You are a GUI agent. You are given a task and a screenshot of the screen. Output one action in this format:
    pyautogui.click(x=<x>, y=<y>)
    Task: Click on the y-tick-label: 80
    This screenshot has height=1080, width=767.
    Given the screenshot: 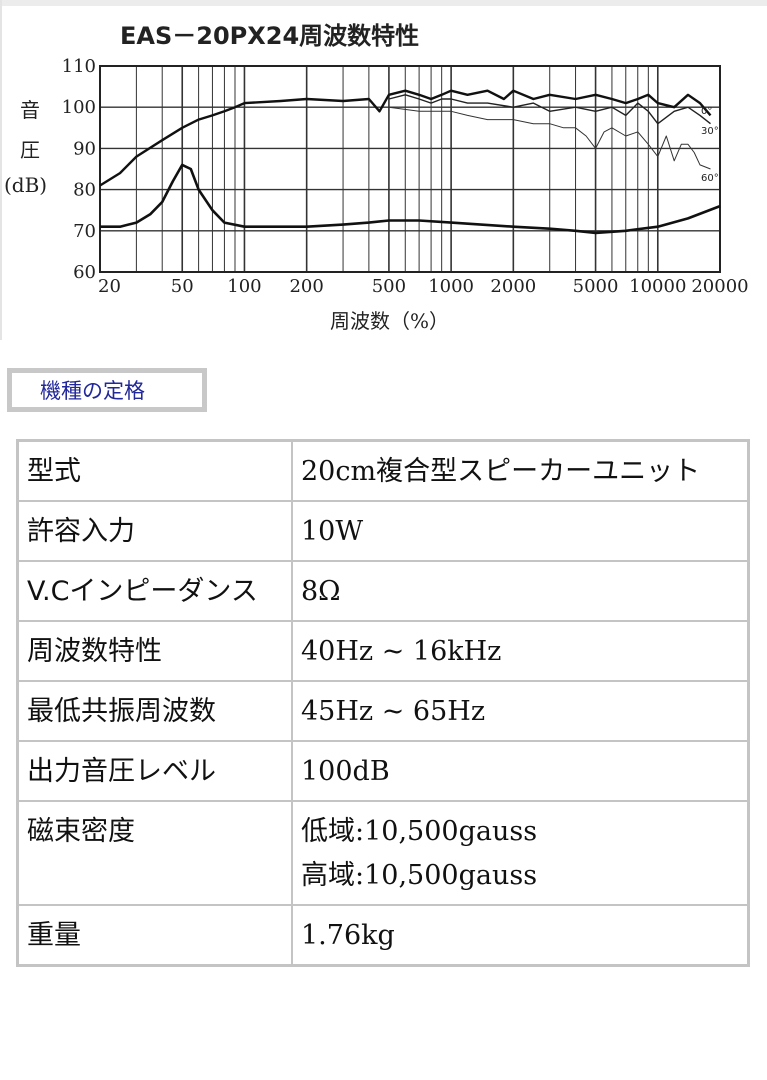 What is the action you would take?
    pyautogui.click(x=84, y=190)
    